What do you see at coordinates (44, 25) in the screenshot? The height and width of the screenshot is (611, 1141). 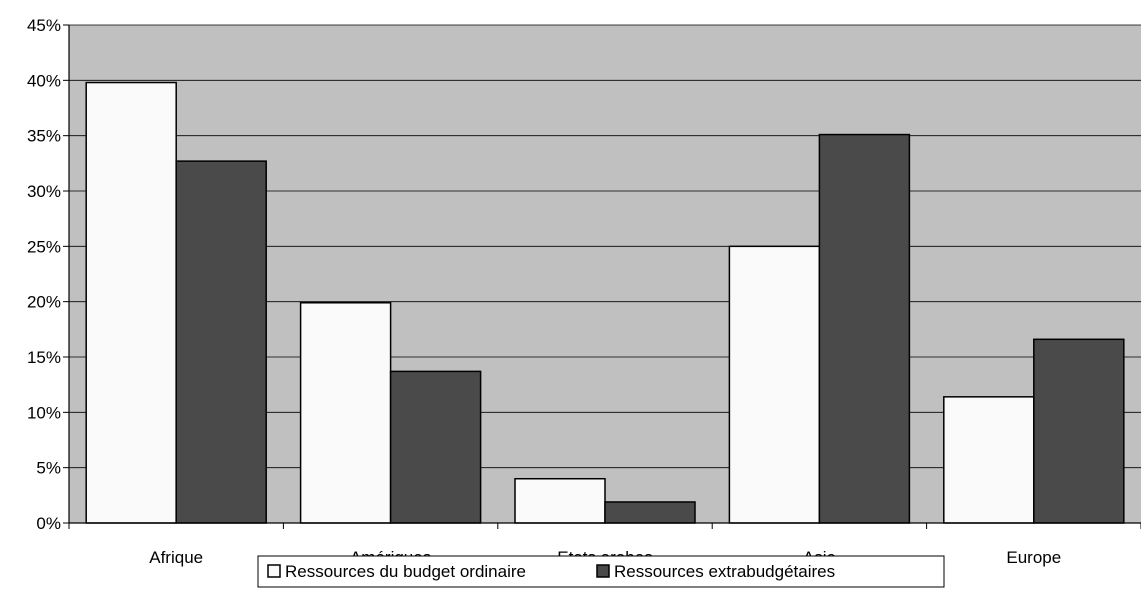 I see `y-tick-label: 45%` at bounding box center [44, 25].